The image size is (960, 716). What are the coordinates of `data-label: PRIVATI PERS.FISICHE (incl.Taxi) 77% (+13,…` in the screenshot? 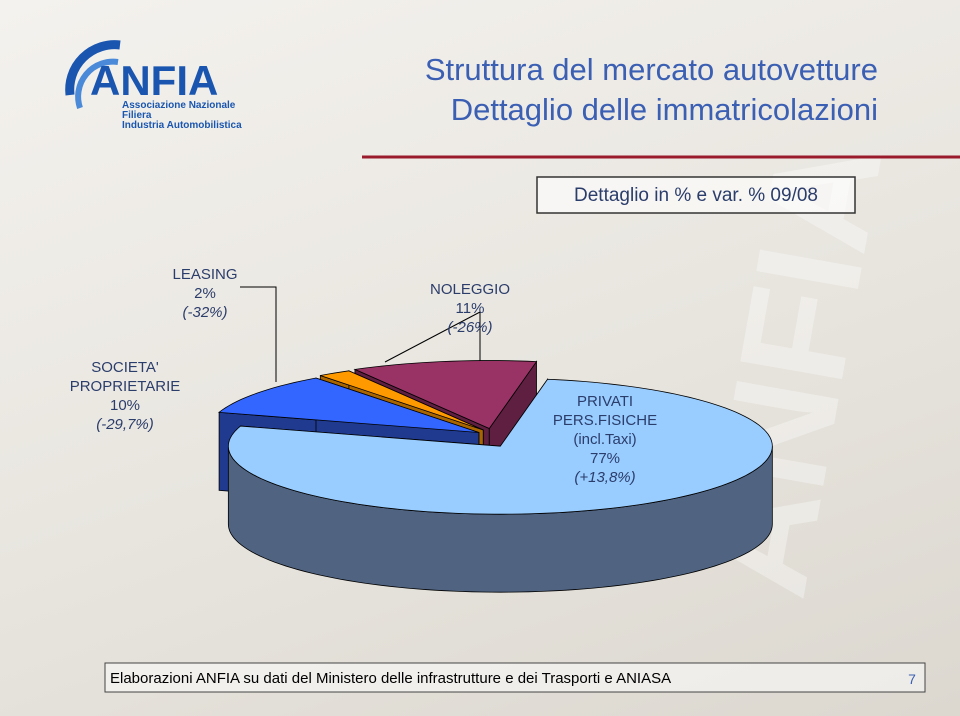 It's located at (605, 439).